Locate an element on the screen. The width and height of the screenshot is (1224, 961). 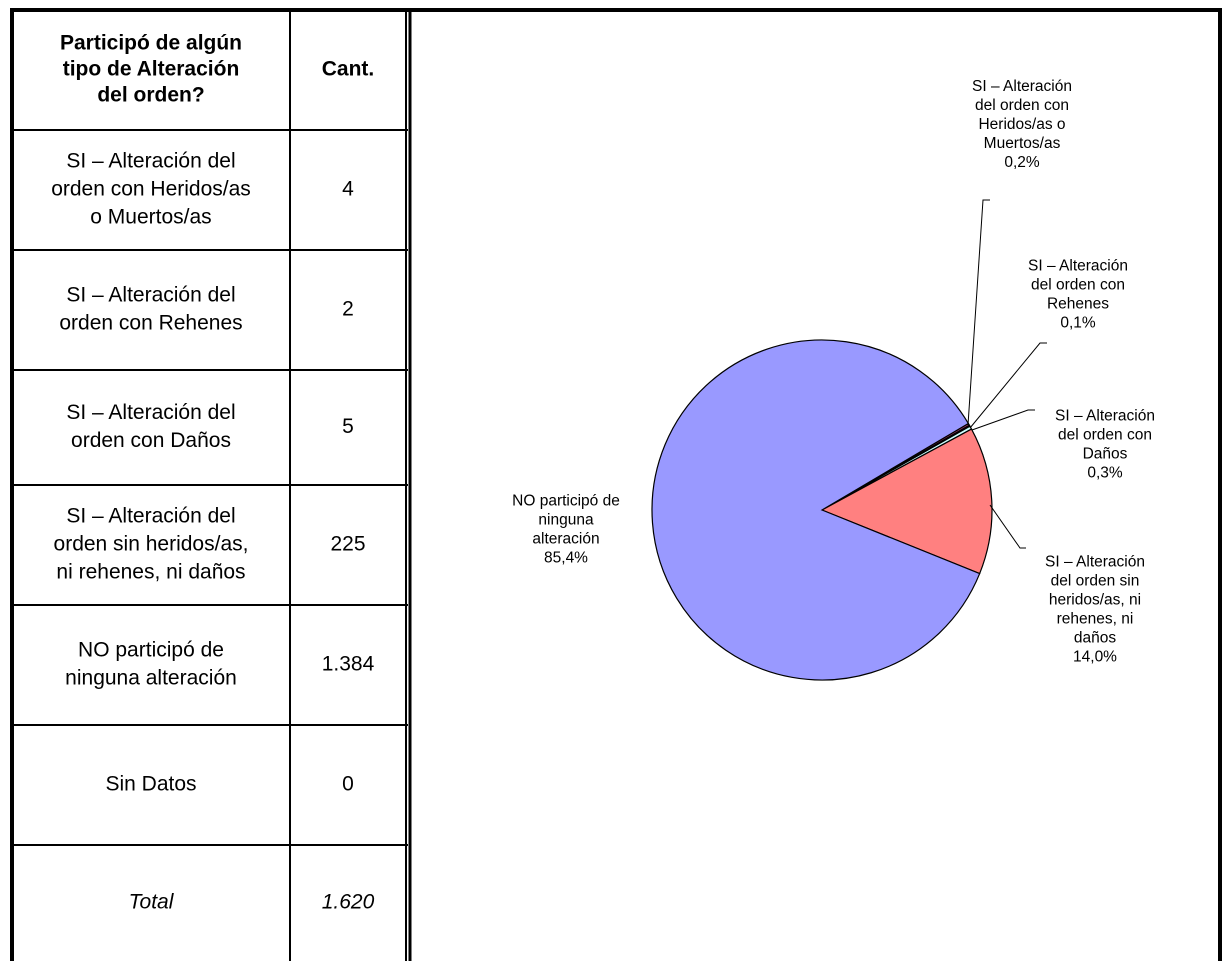
header-cell: Cant. is located at coordinates (348, 69).